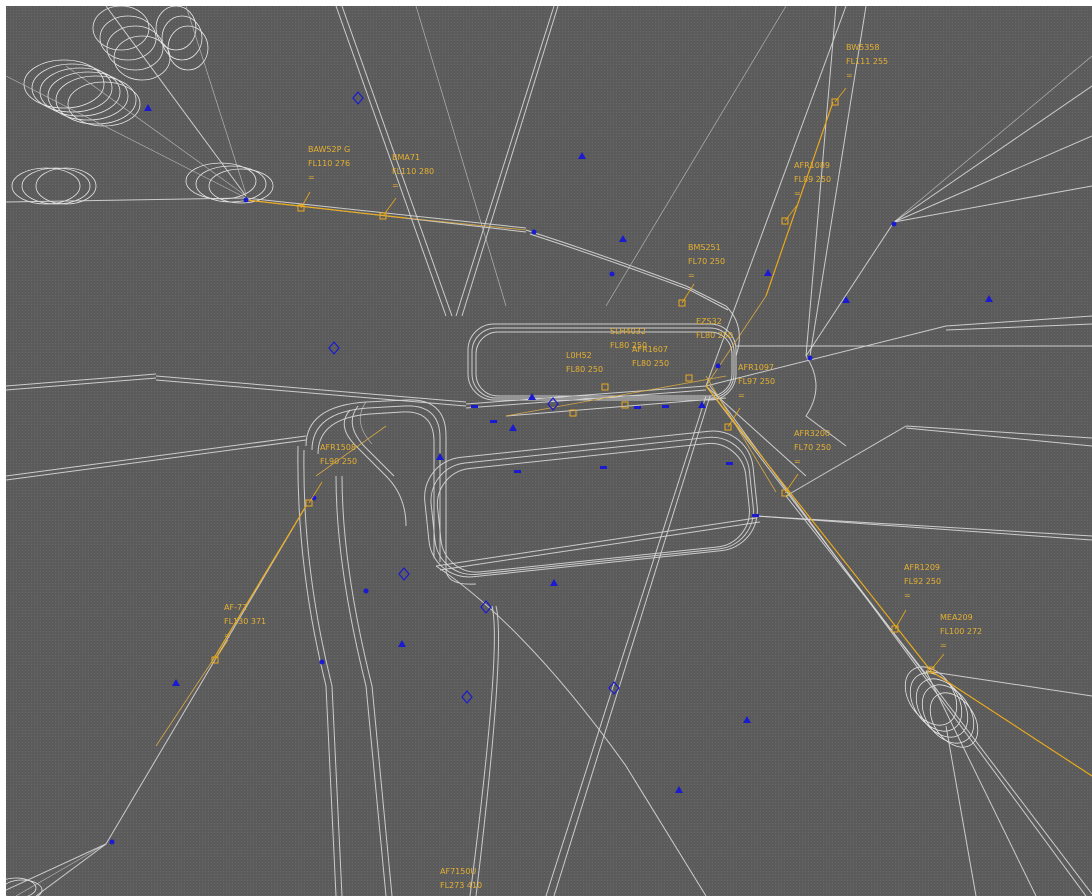  I want to click on flight-level-text: FL97 250, so click(756, 381).